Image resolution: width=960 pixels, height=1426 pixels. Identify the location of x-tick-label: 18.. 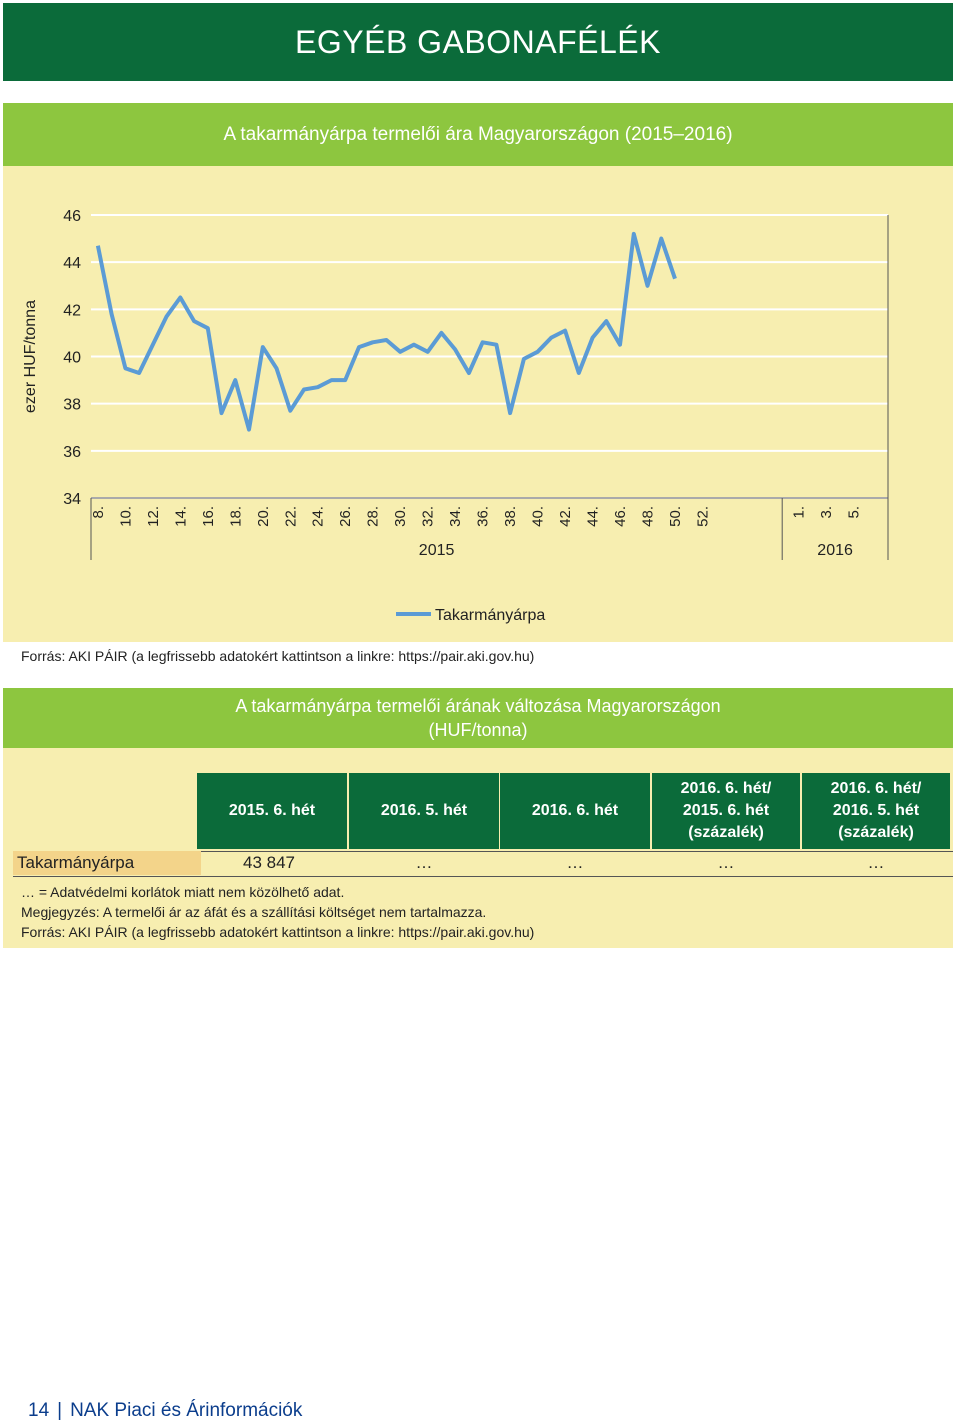
(235, 516).